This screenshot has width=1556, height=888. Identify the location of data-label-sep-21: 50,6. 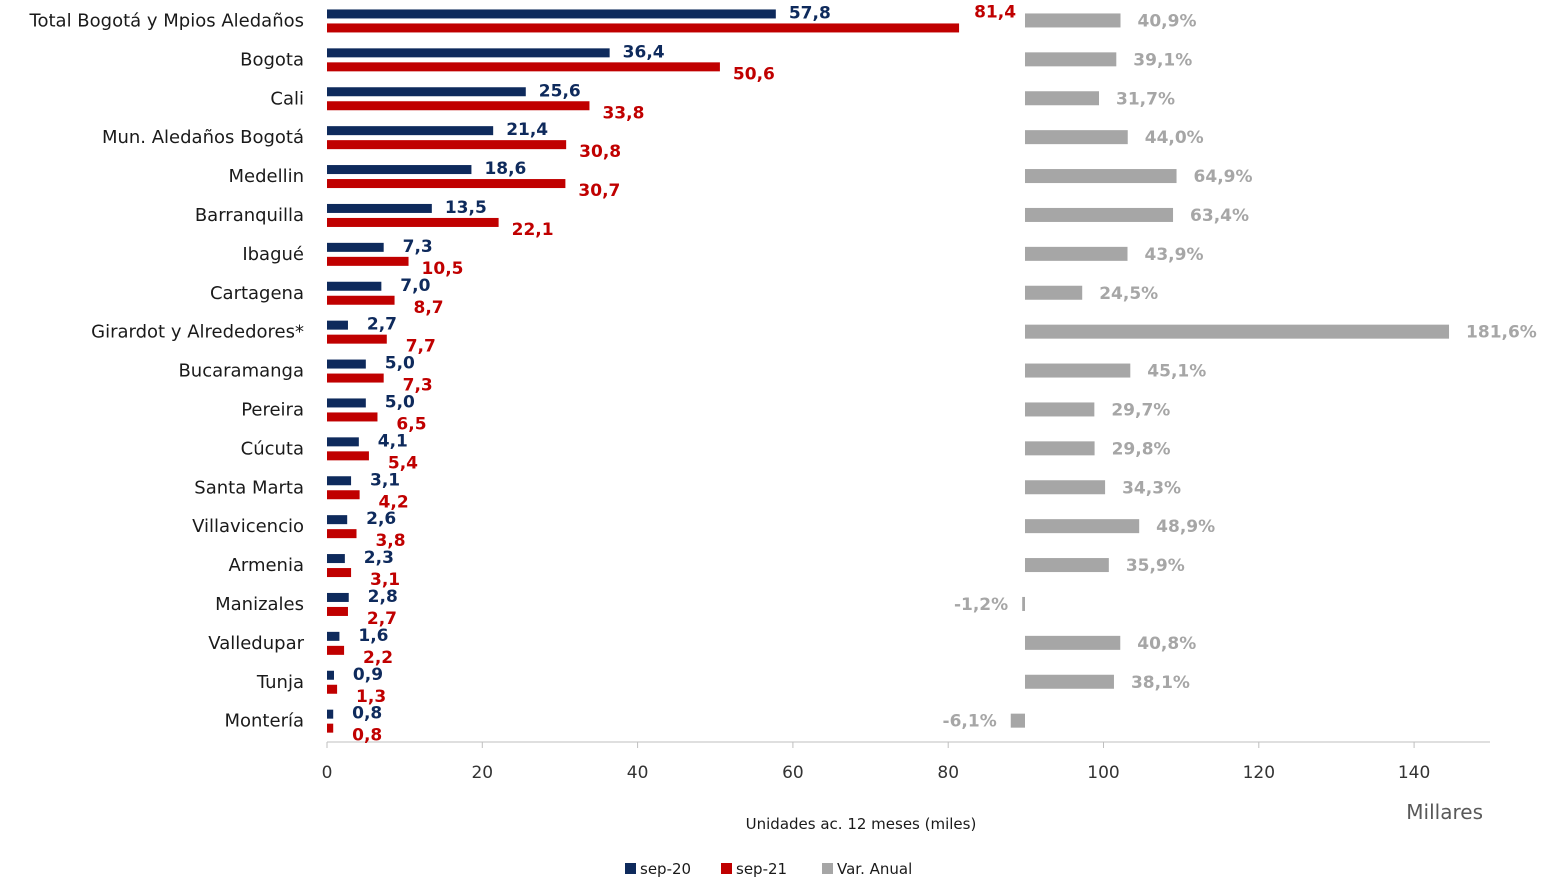
(754, 74).